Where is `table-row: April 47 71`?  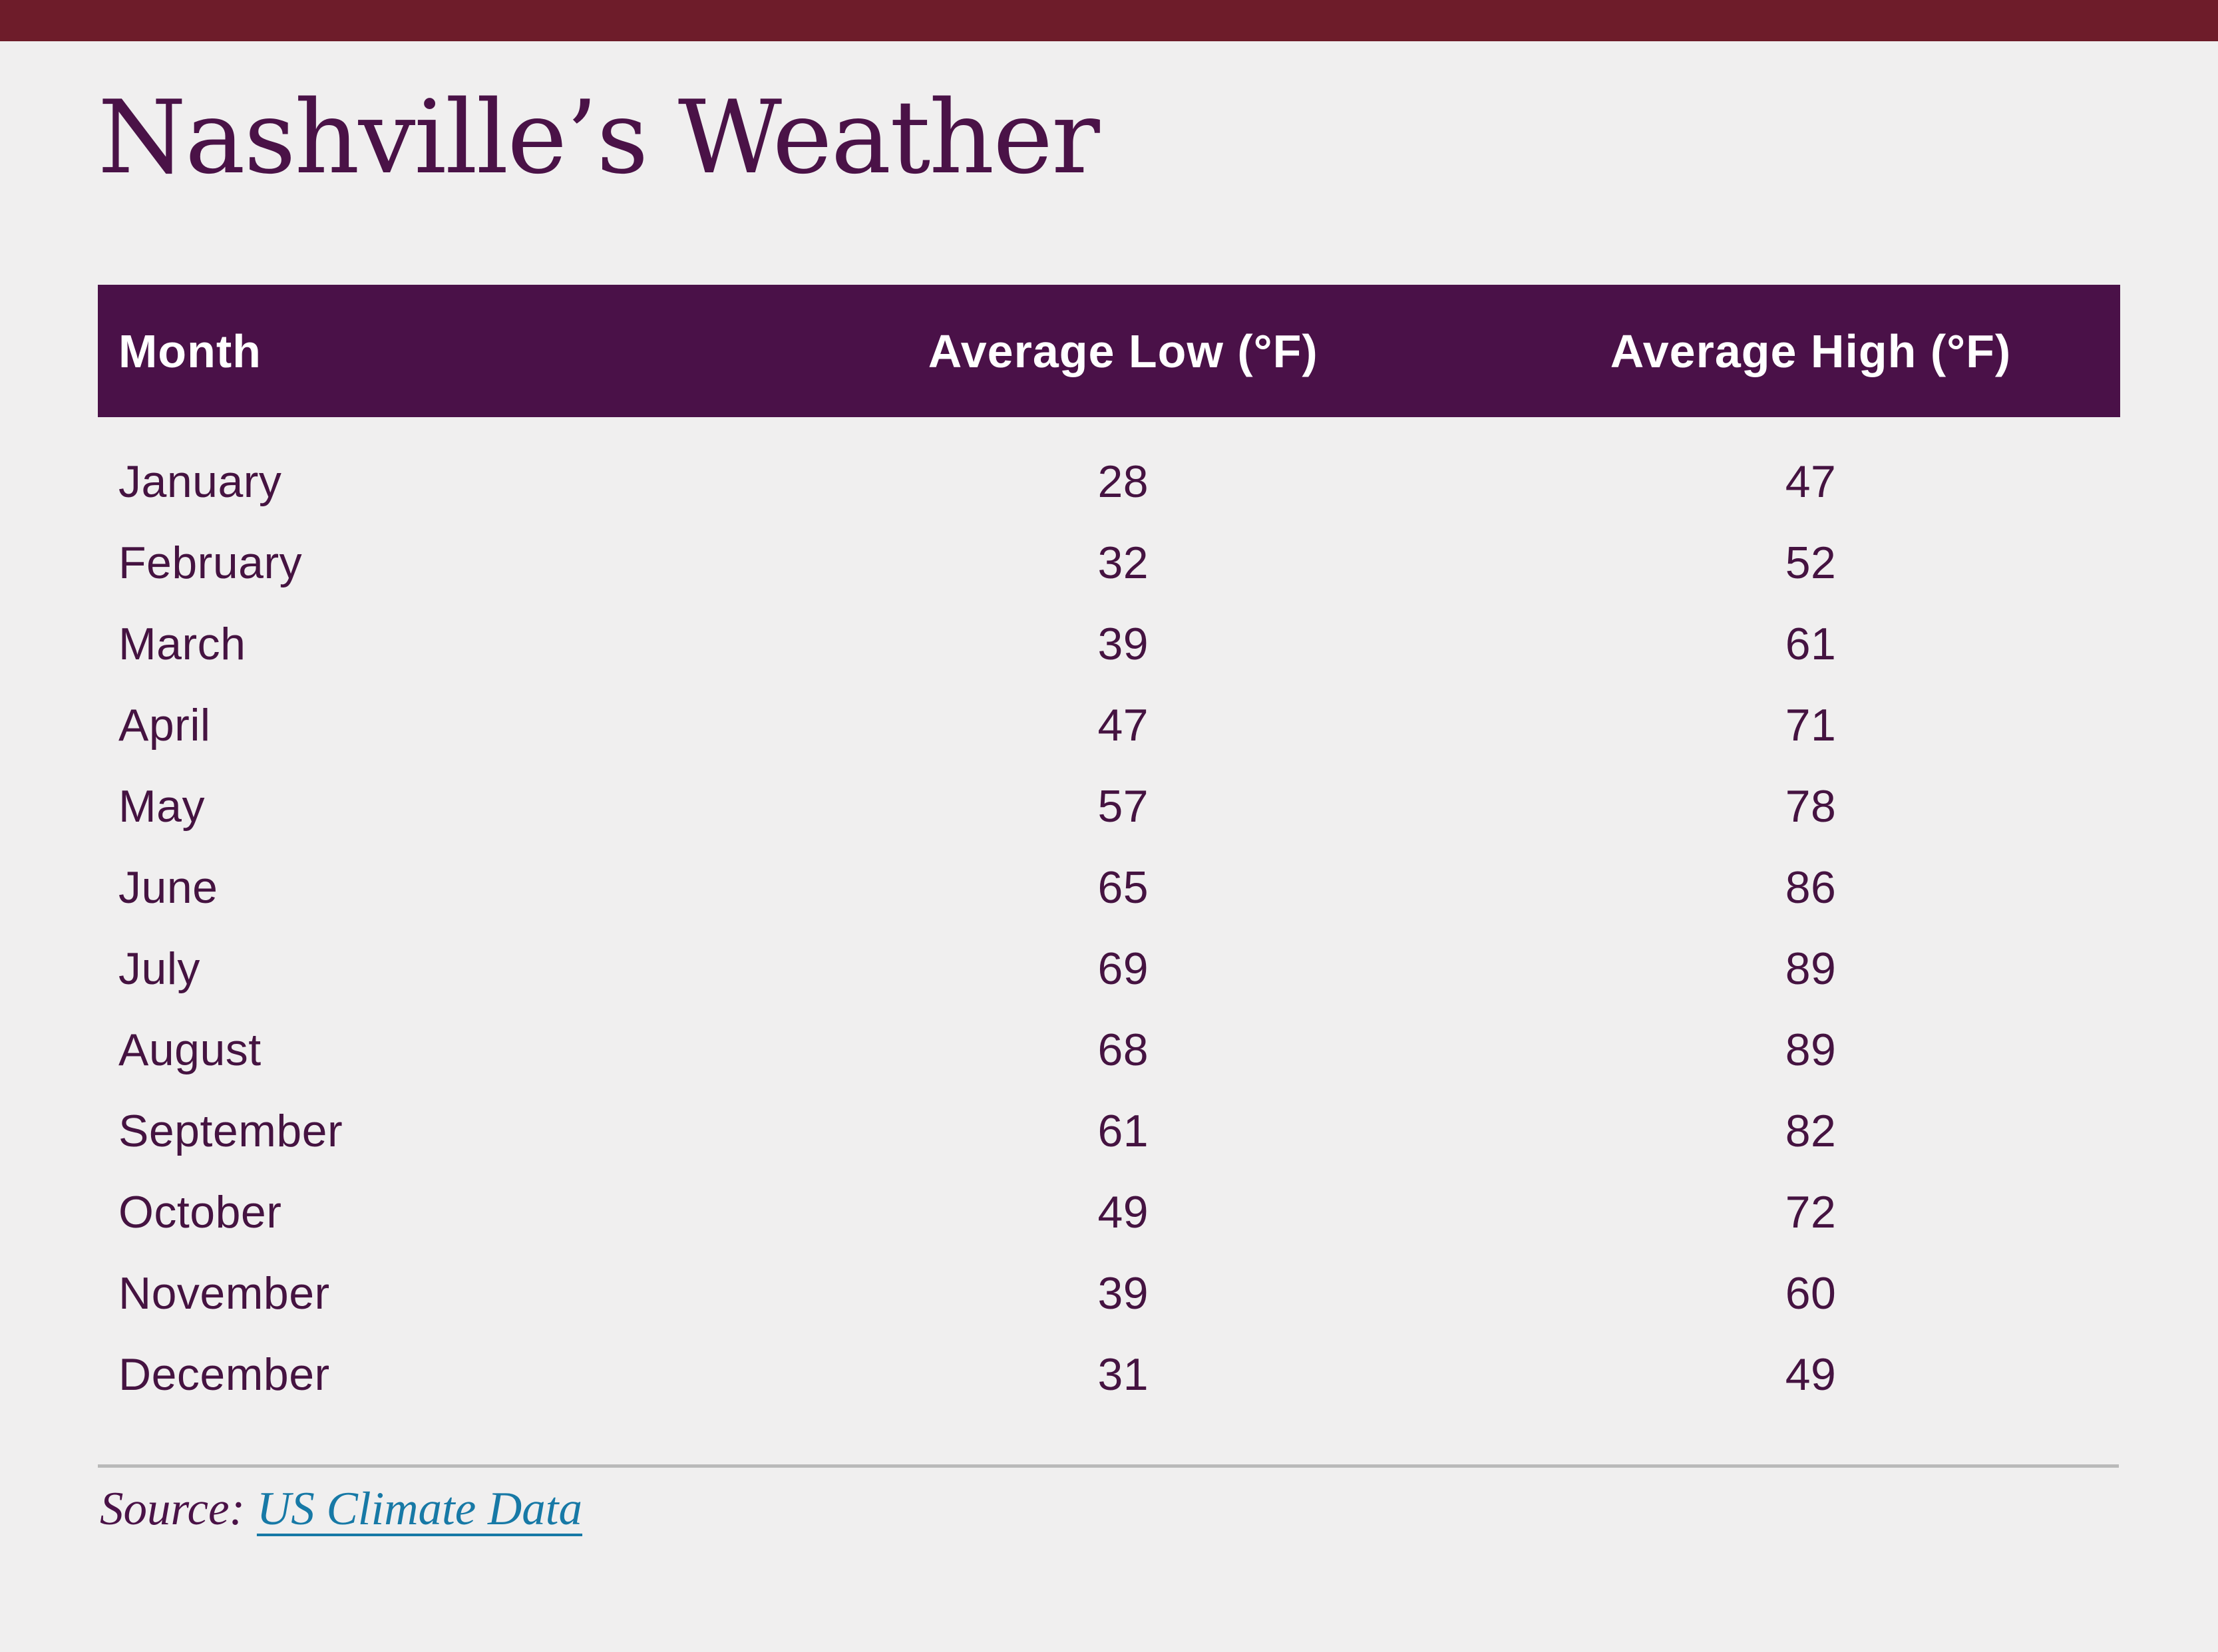
table-row: April 47 71 is located at coordinates (1109, 726).